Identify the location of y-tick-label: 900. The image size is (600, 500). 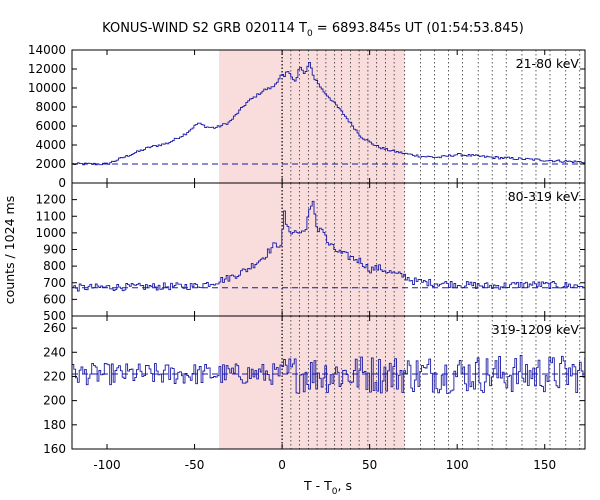
(54, 250).